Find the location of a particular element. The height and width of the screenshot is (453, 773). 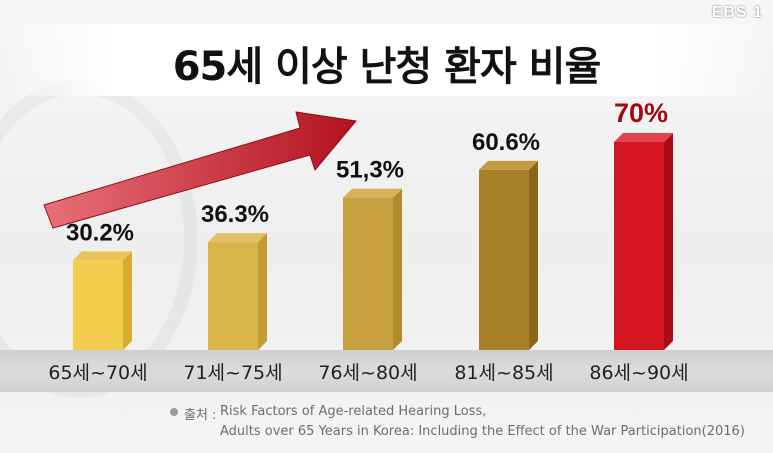

category-label-3: 76세~80세 is located at coordinates (367, 373).